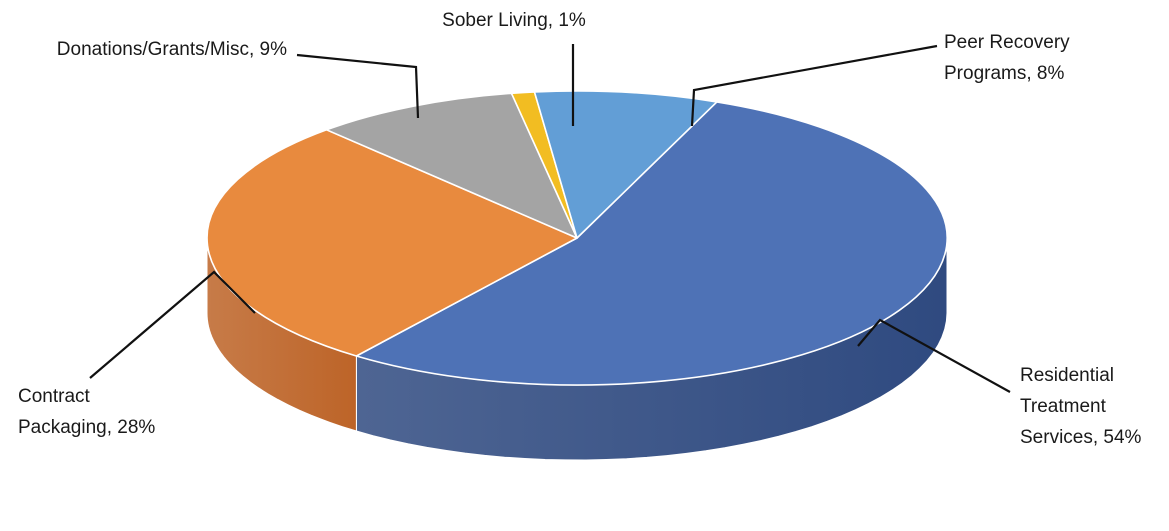 The height and width of the screenshot is (531, 1169). Describe the element at coordinates (1067, 375) in the screenshot. I see `label-line: Residential` at that location.